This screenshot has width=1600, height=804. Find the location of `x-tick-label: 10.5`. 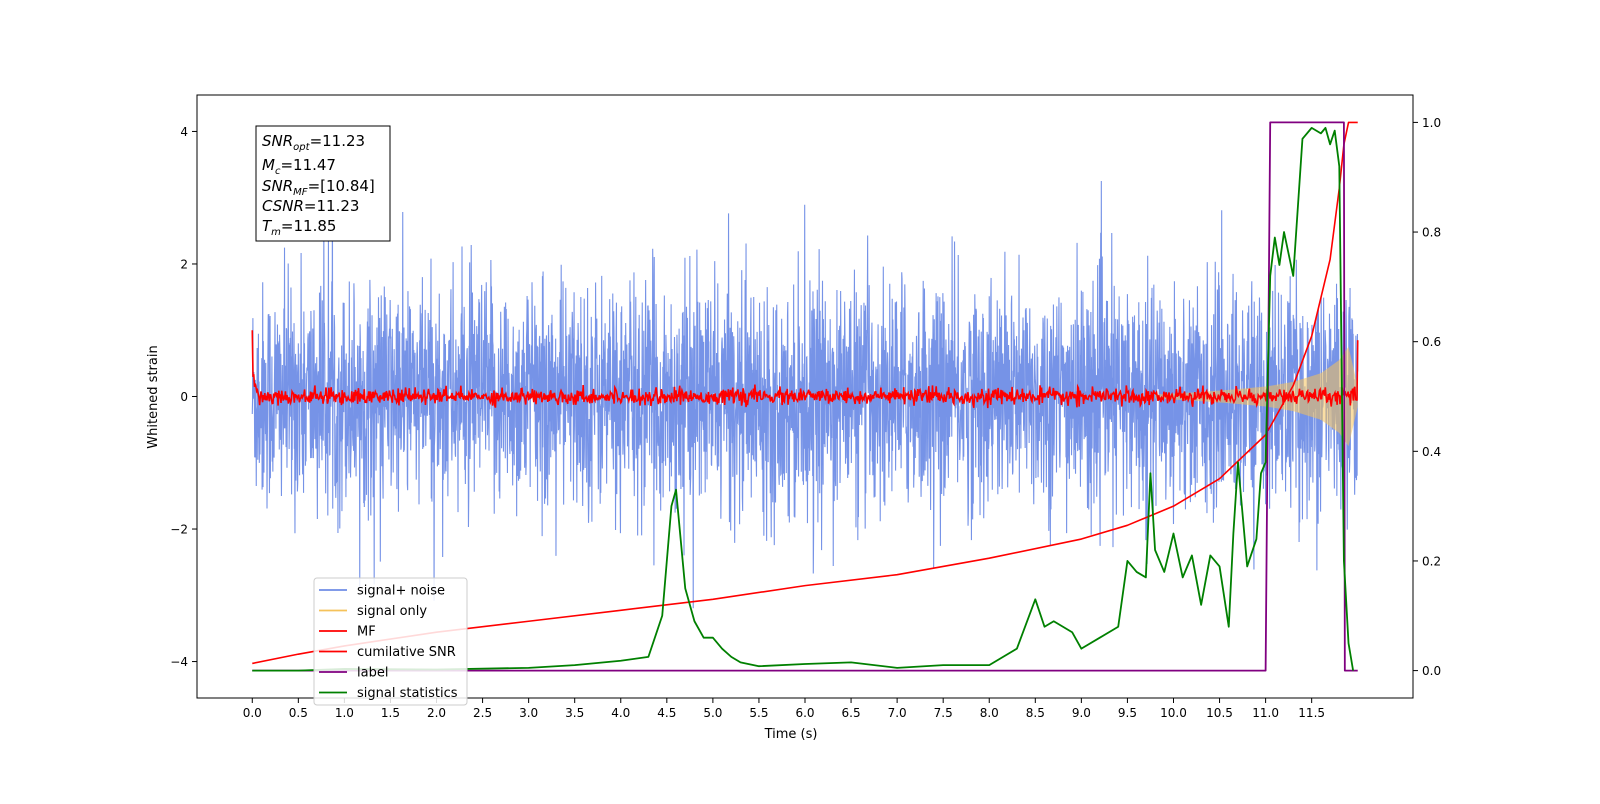

x-tick-label: 10.5 is located at coordinates (1219, 713).